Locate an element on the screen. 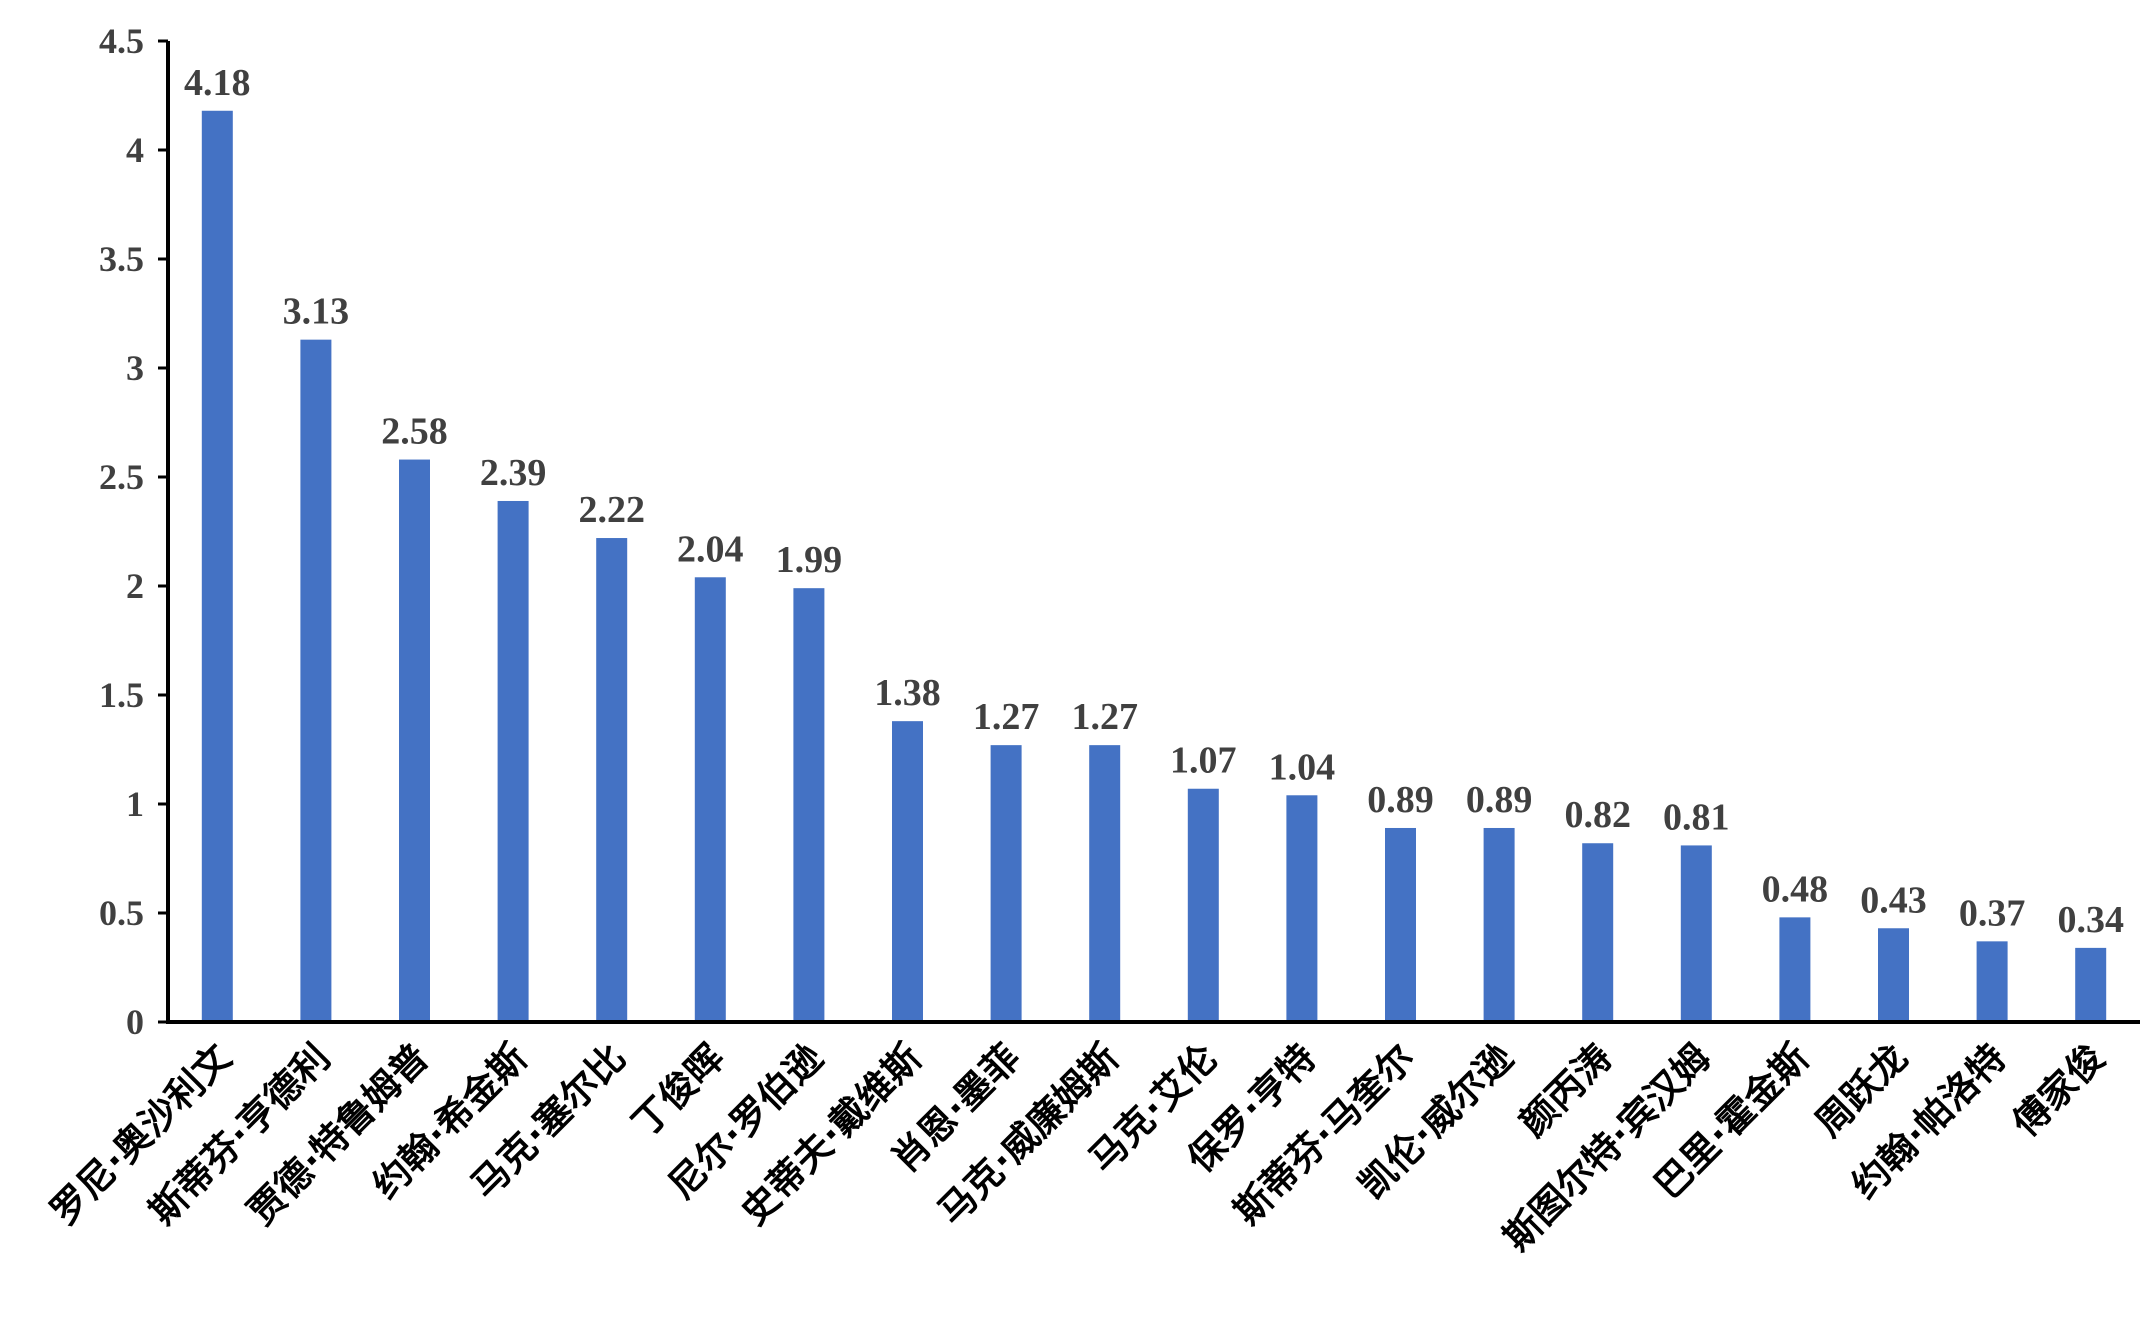  data-label: 0.81 is located at coordinates (1696, 817).